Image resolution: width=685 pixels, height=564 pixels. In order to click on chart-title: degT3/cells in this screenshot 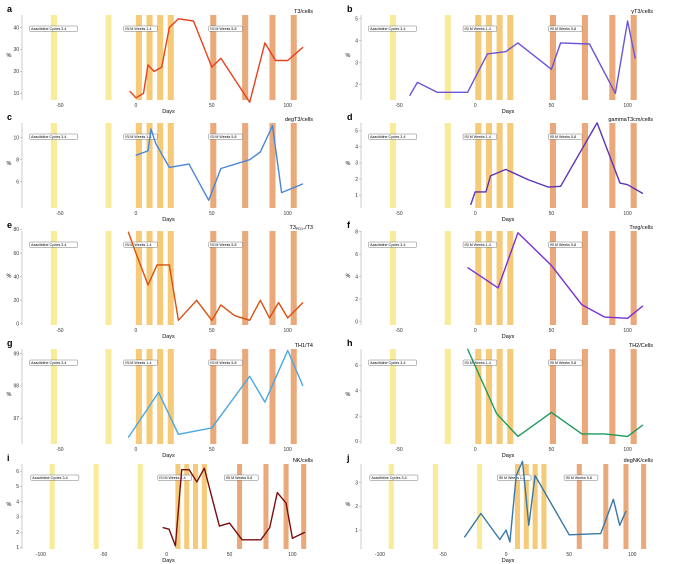, I will do `click(299, 120)`.